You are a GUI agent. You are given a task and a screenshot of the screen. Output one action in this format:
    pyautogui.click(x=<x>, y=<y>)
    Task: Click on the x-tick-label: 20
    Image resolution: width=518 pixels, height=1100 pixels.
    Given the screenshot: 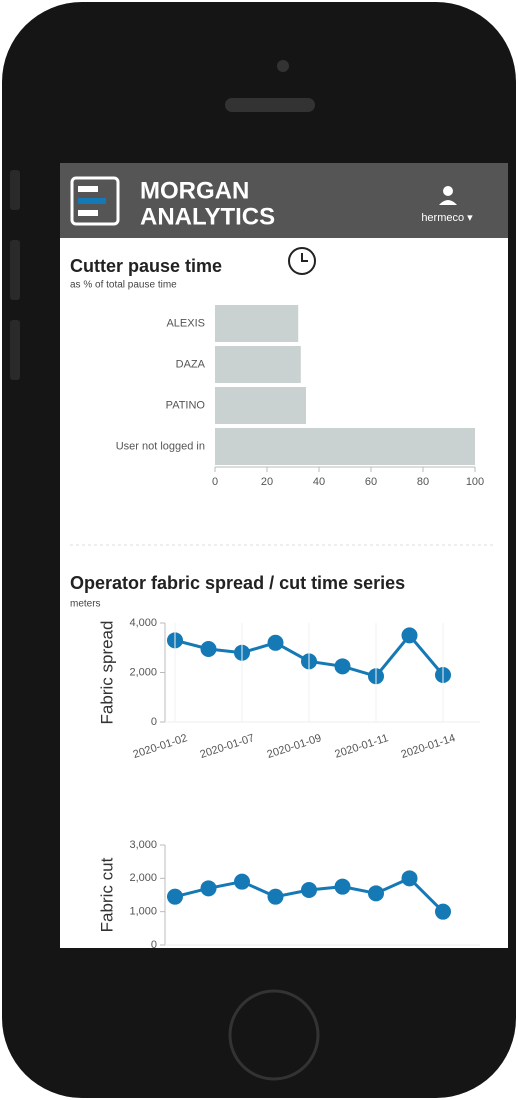 What is the action you would take?
    pyautogui.click(x=267, y=482)
    